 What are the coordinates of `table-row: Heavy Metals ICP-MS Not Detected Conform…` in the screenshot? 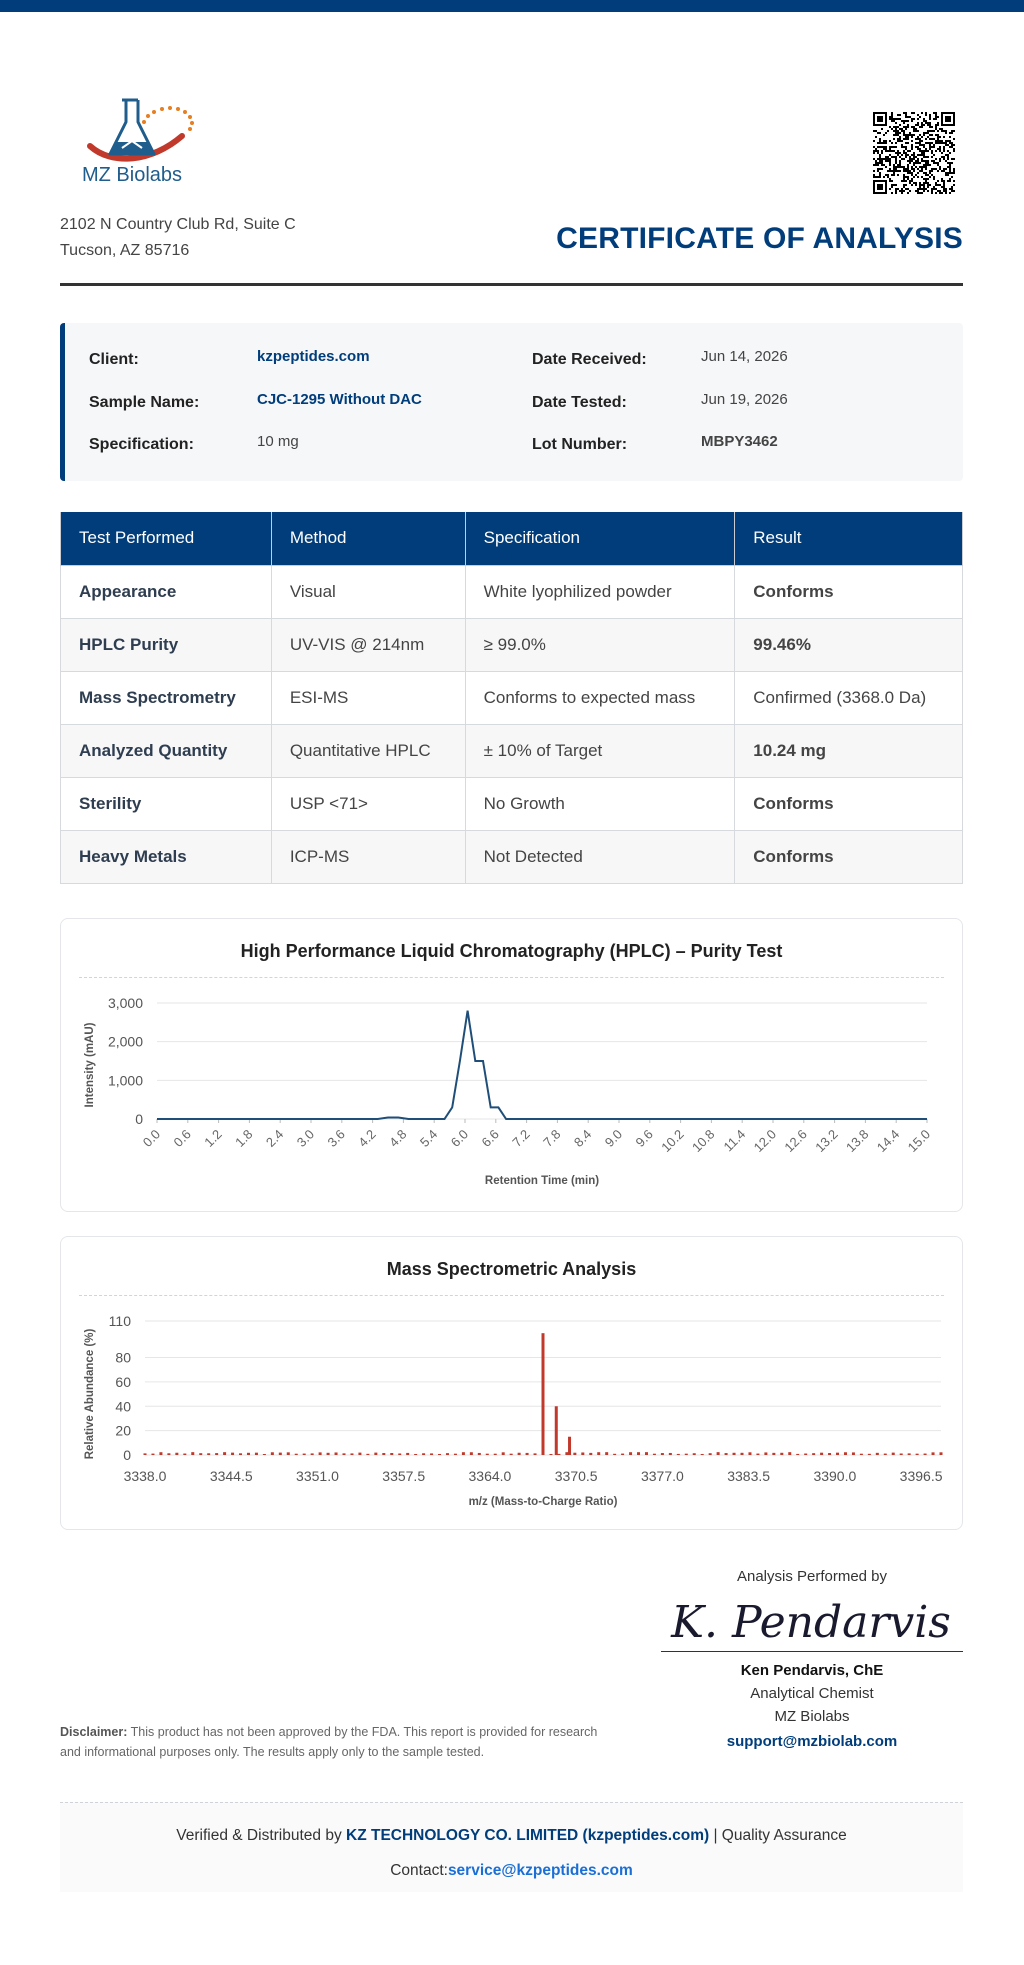 It's located at (511, 856).